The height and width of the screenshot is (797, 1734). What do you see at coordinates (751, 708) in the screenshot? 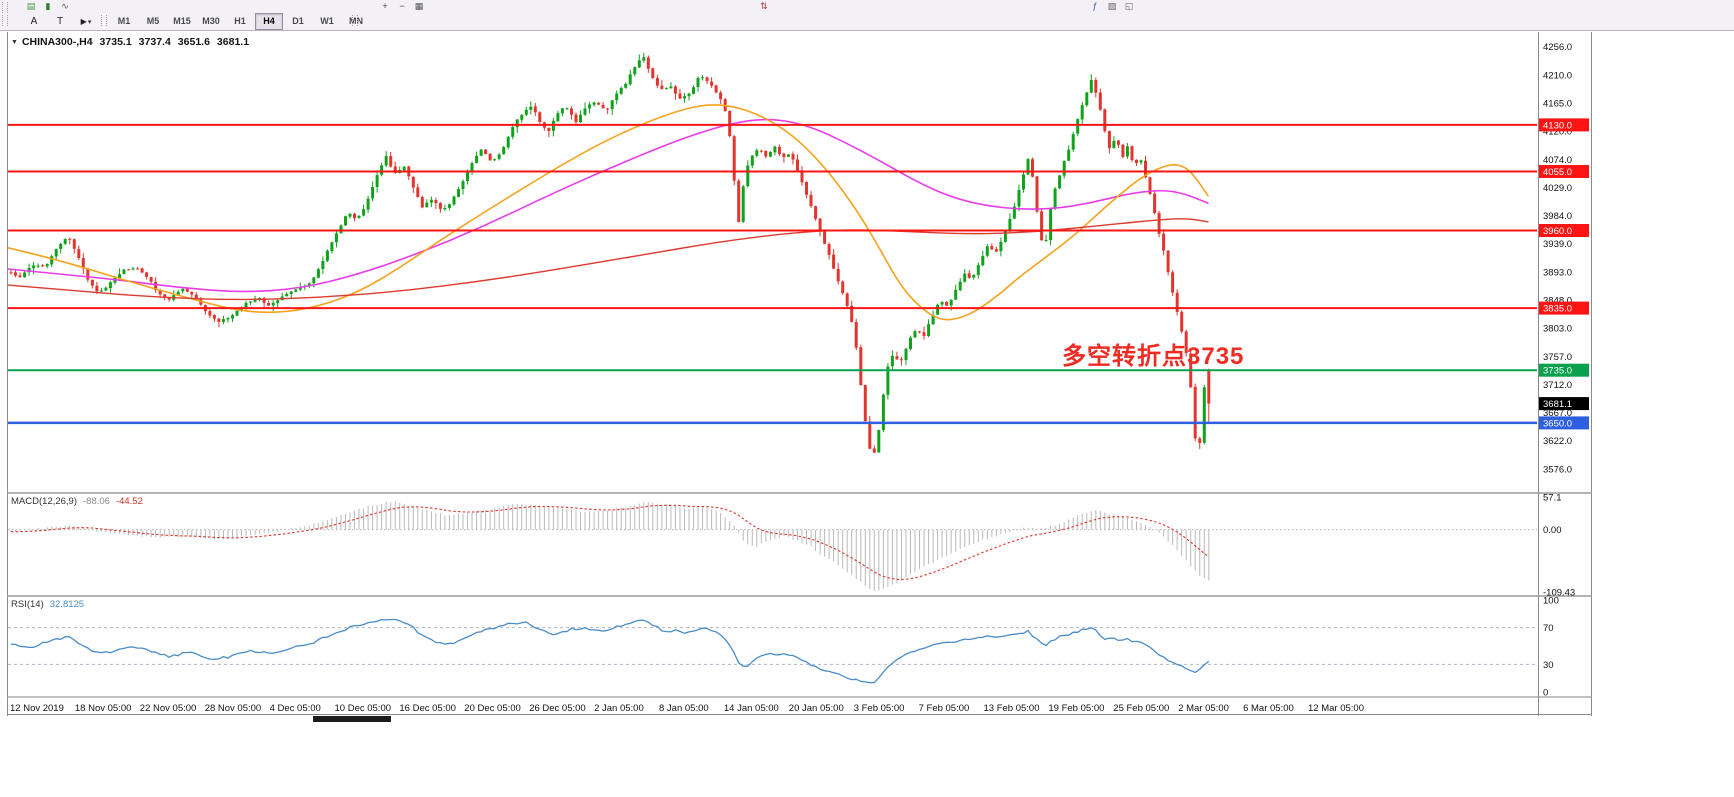
I see `time-axis-label: 14 Jan 05:00` at bounding box center [751, 708].